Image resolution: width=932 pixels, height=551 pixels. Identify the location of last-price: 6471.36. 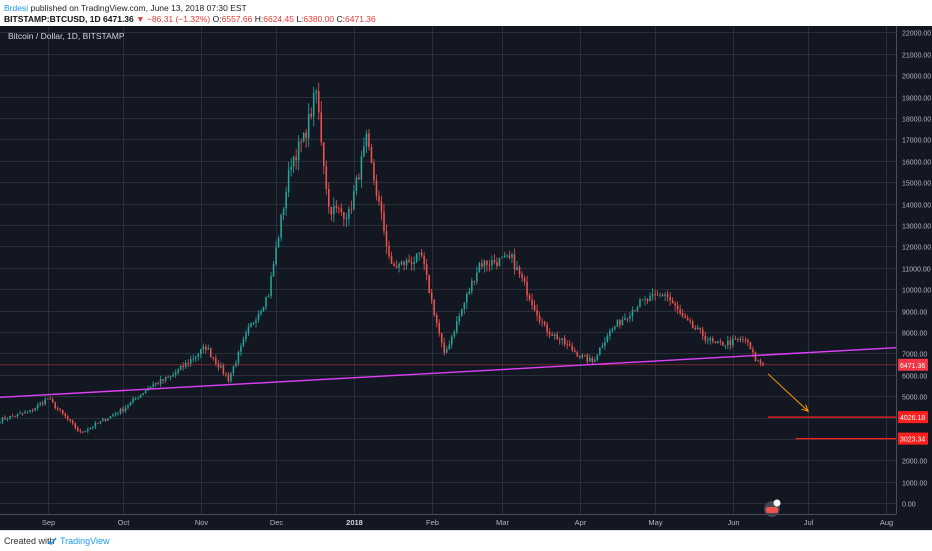
(118, 19).